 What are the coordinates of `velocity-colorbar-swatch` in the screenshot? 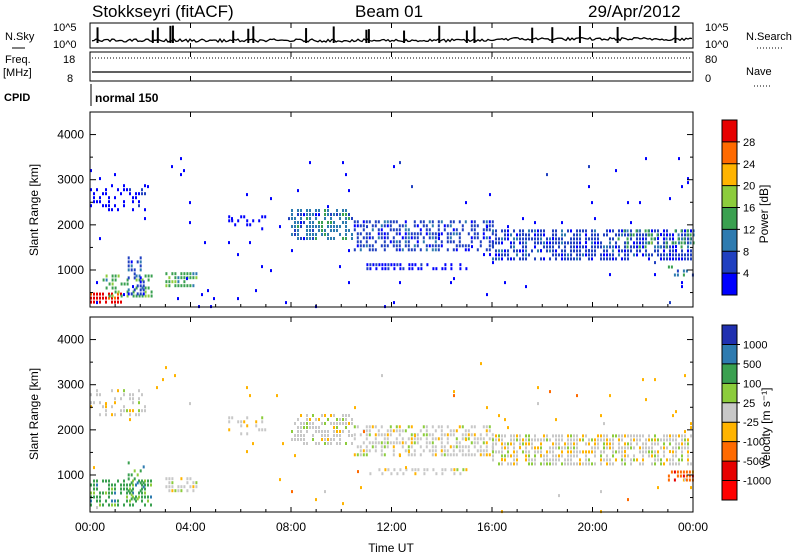 It's located at (729, 335).